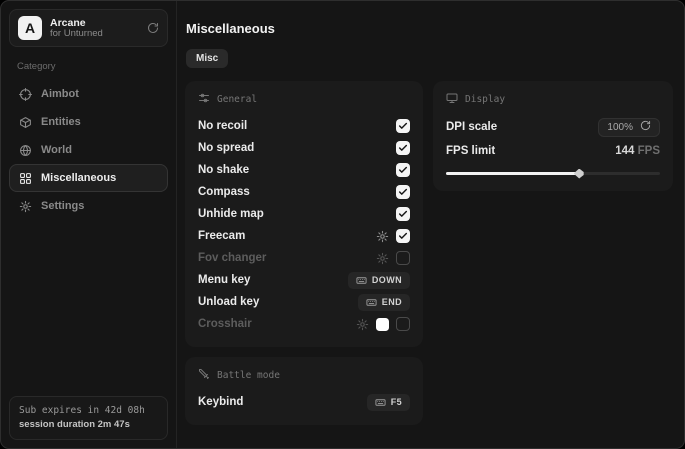 The image size is (685, 449). What do you see at coordinates (224, 280) in the screenshot?
I see `option-label: Menu key` at bounding box center [224, 280].